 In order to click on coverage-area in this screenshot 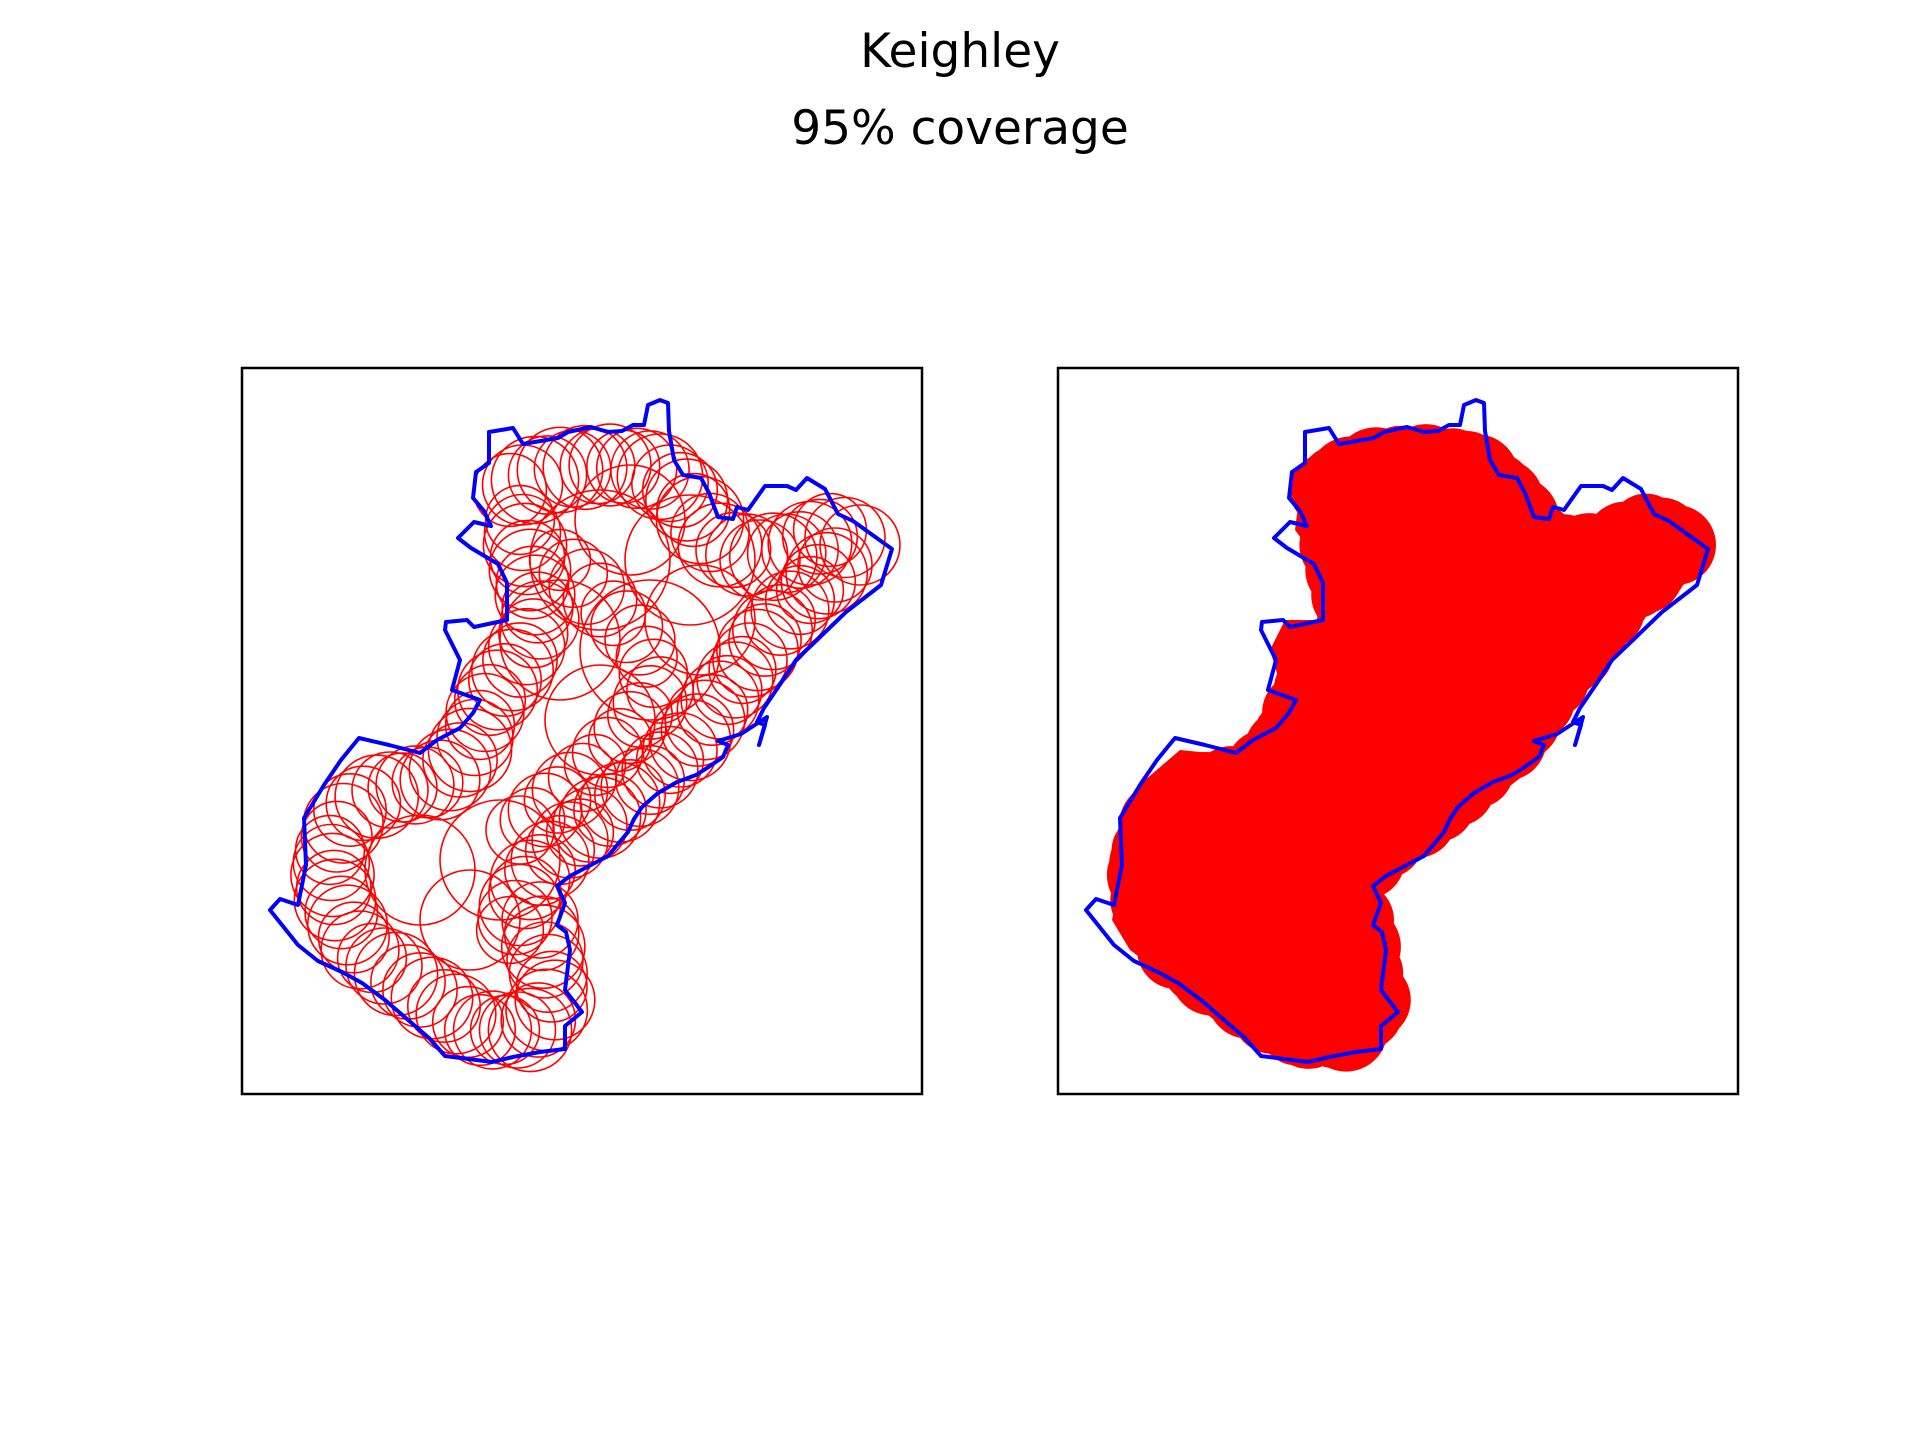, I will do `click(1411, 748)`.